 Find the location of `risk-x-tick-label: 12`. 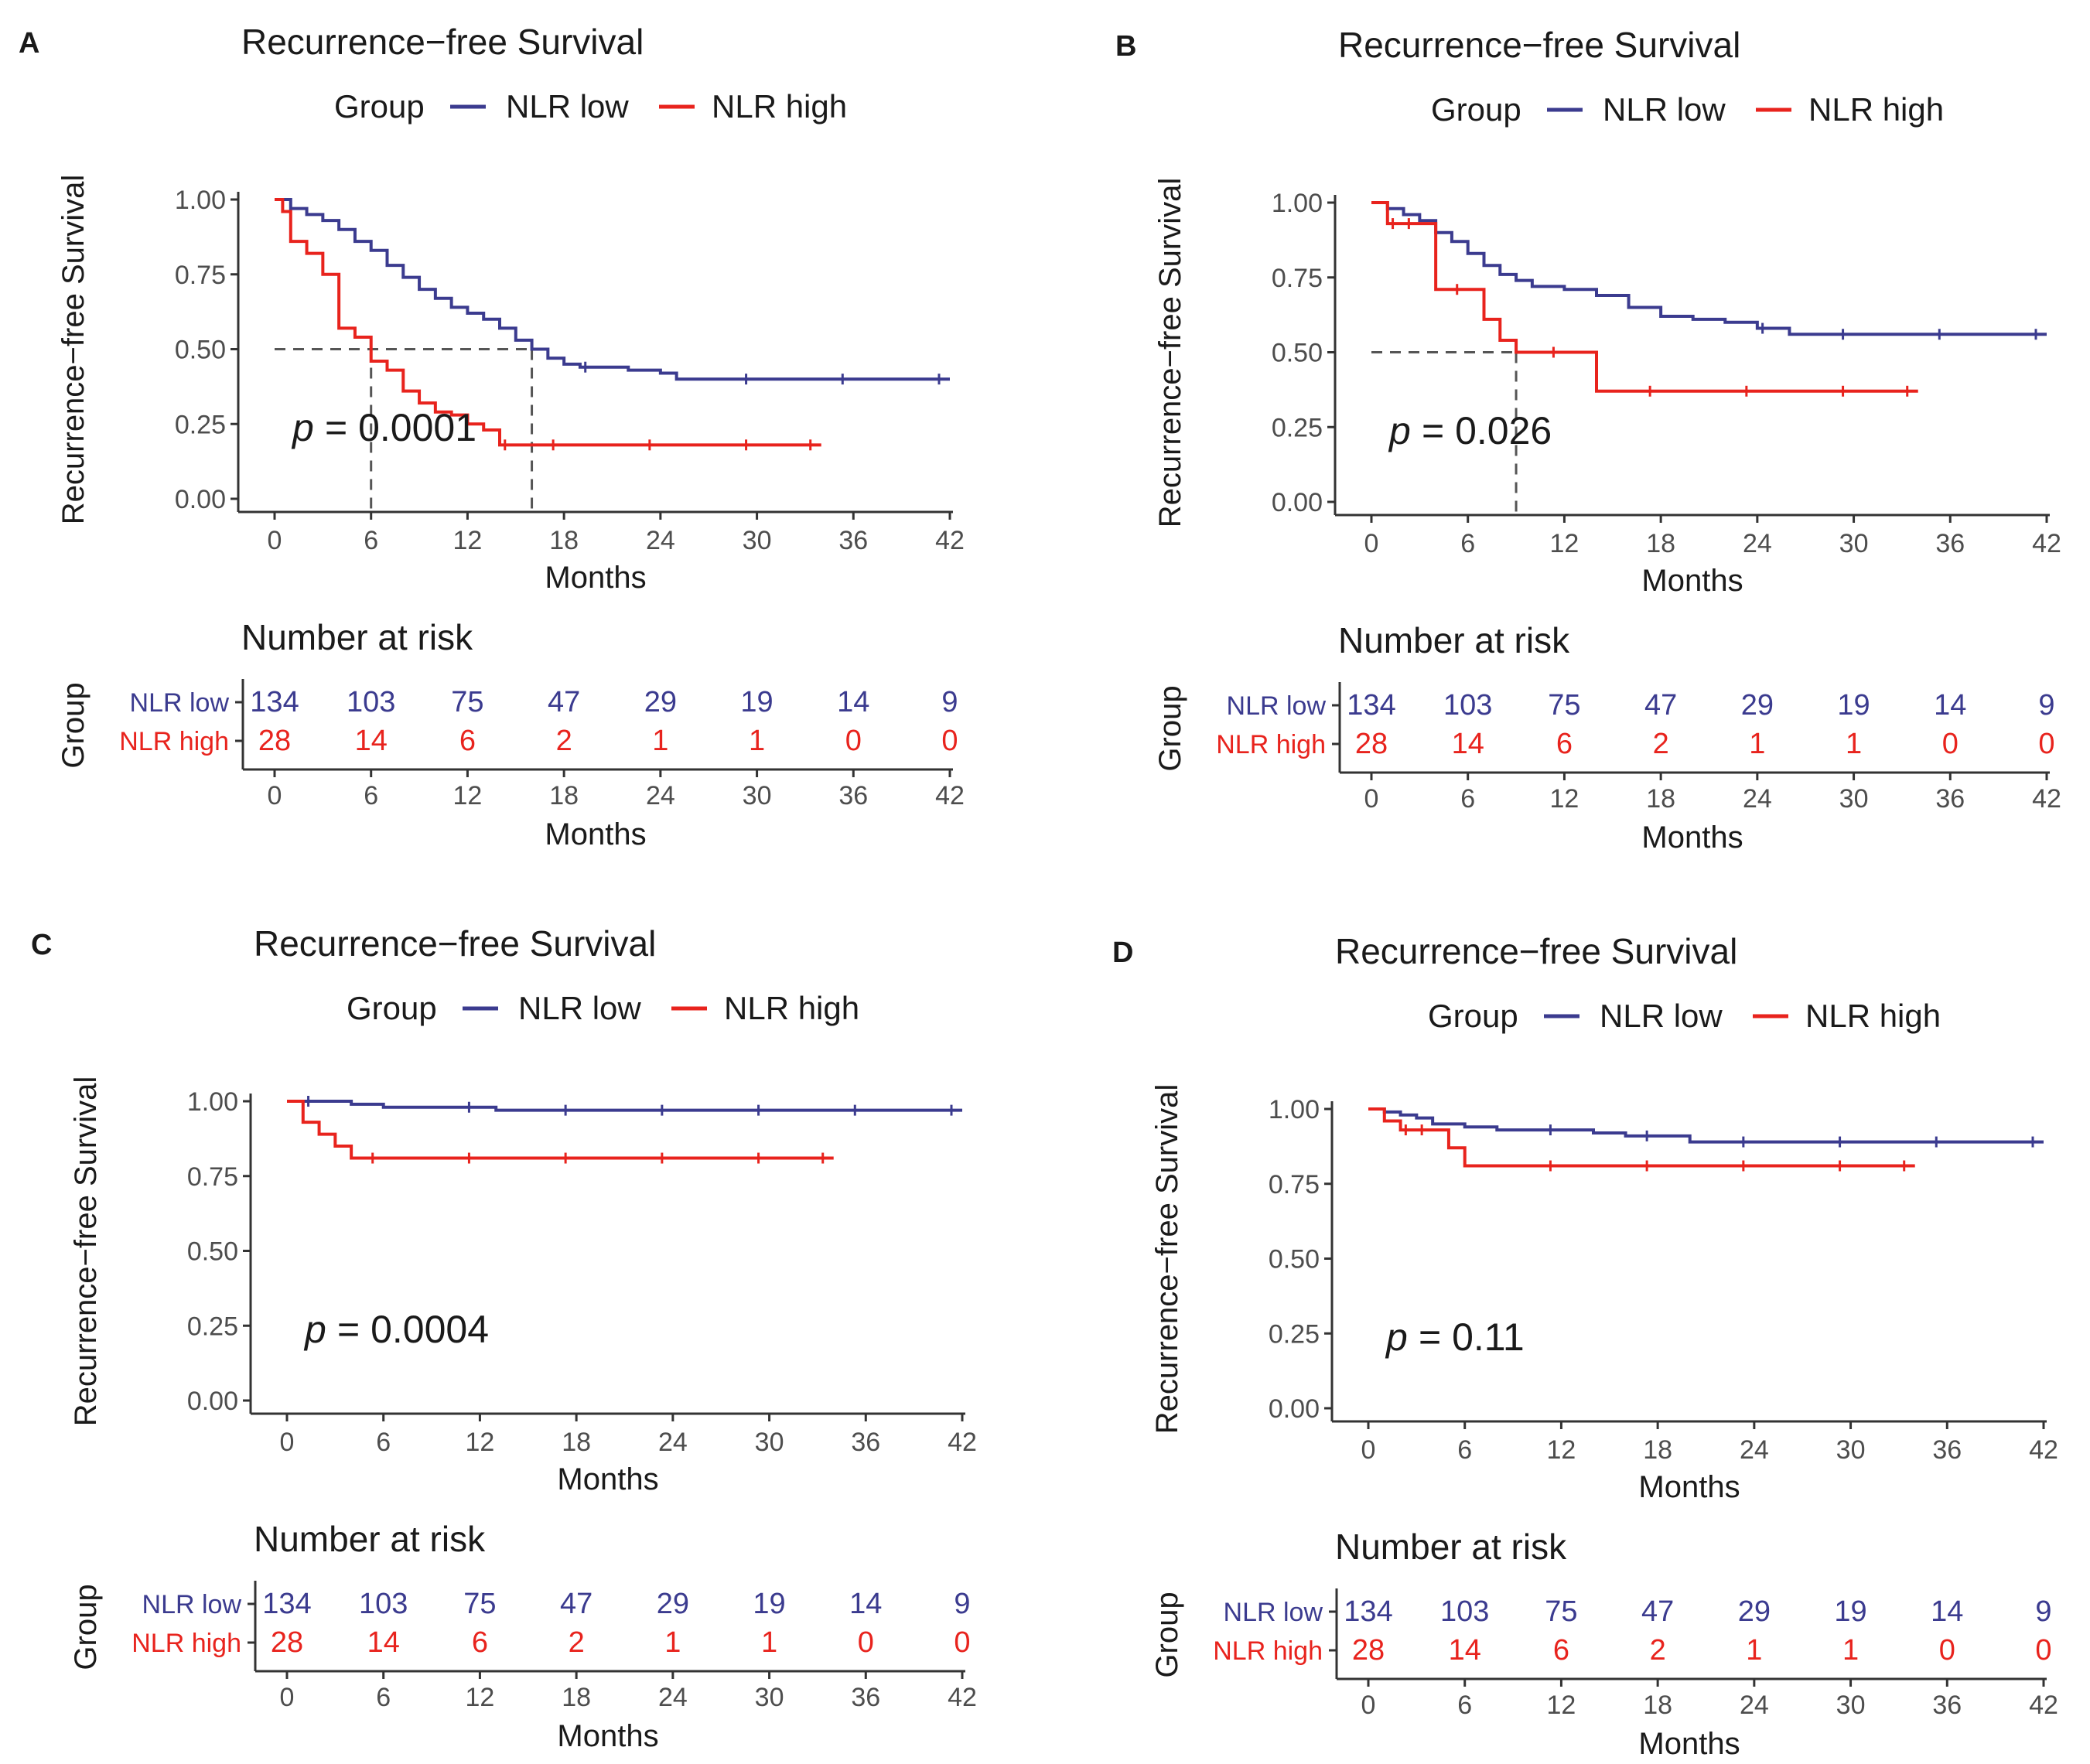

risk-x-tick-label: 12 is located at coordinates (480, 1697).